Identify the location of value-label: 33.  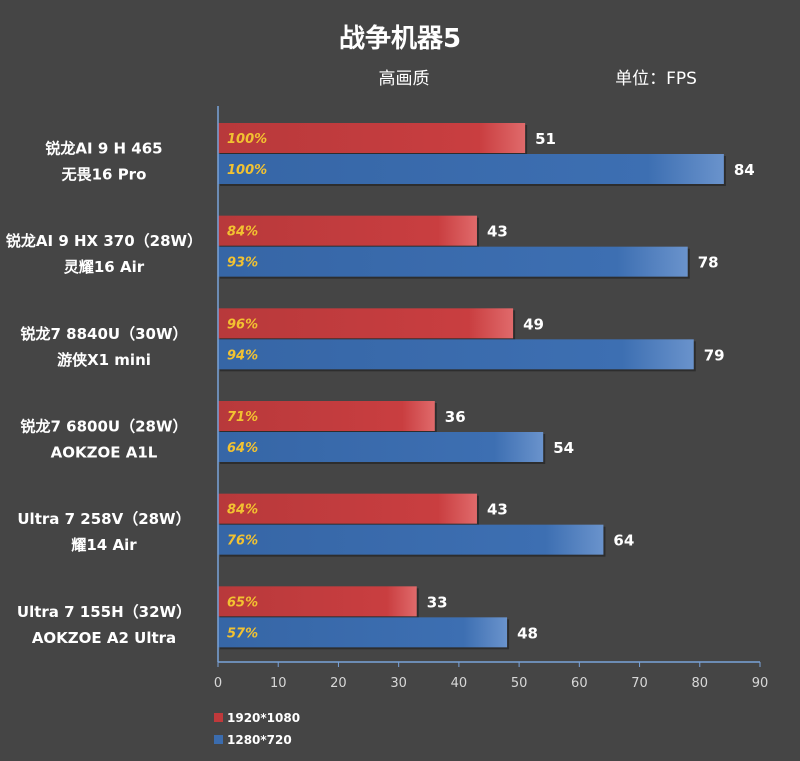
(437, 602).